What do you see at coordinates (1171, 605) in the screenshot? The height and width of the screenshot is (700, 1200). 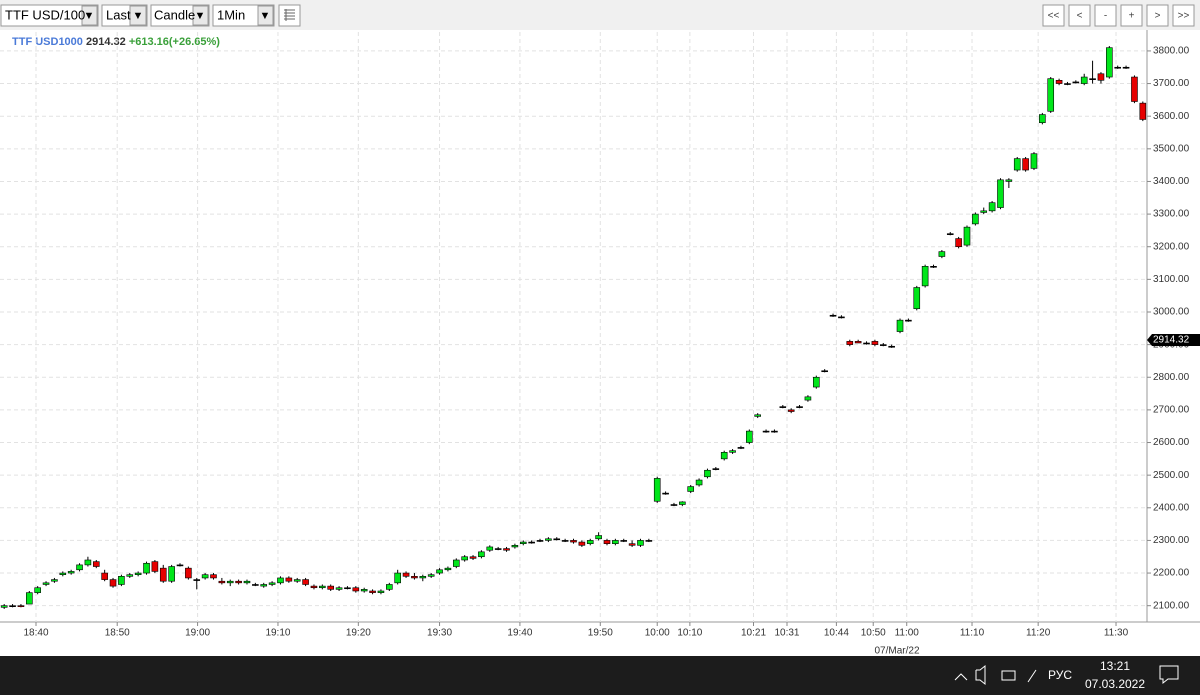 I see `y-tick-label: 2100.00` at bounding box center [1171, 605].